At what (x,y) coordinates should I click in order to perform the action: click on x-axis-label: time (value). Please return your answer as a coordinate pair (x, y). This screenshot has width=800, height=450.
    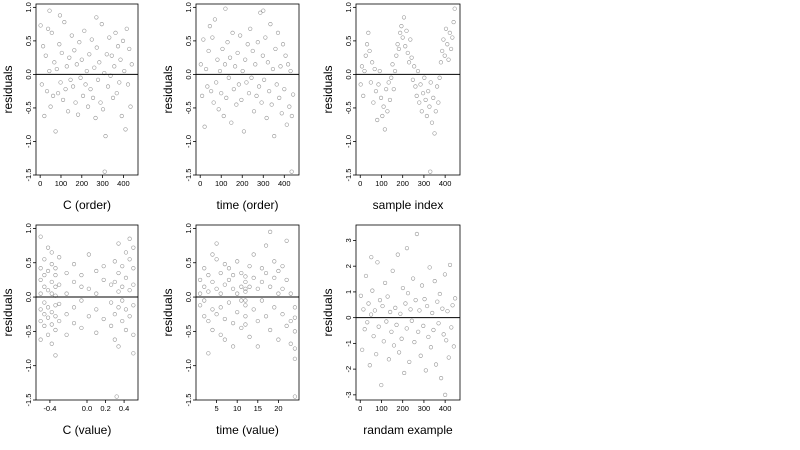
    Looking at the image, I should click on (247, 430).